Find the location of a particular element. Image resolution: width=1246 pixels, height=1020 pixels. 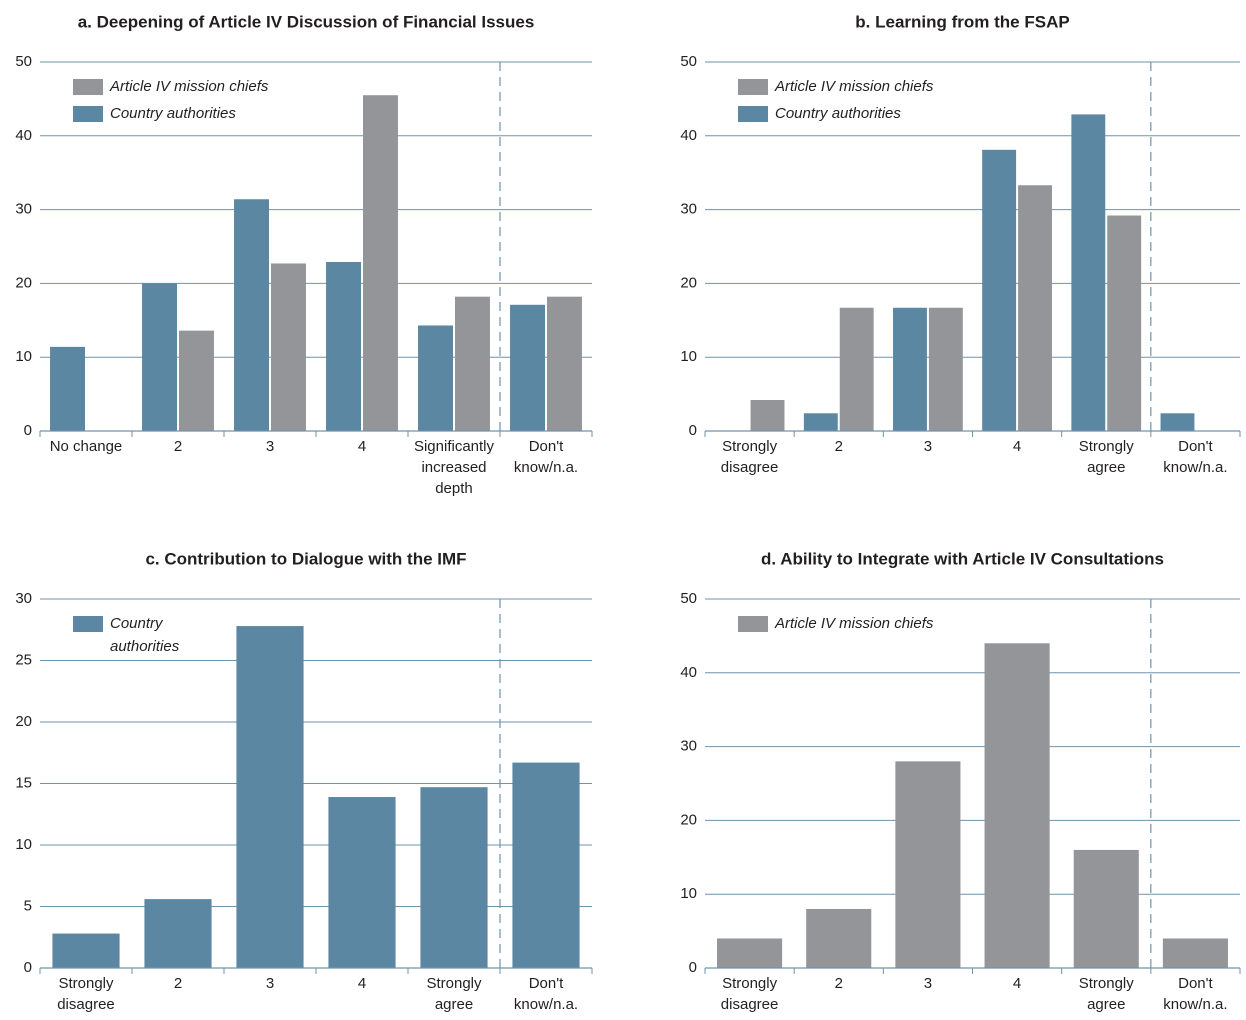

y-tick-label: 5 is located at coordinates (28, 905).